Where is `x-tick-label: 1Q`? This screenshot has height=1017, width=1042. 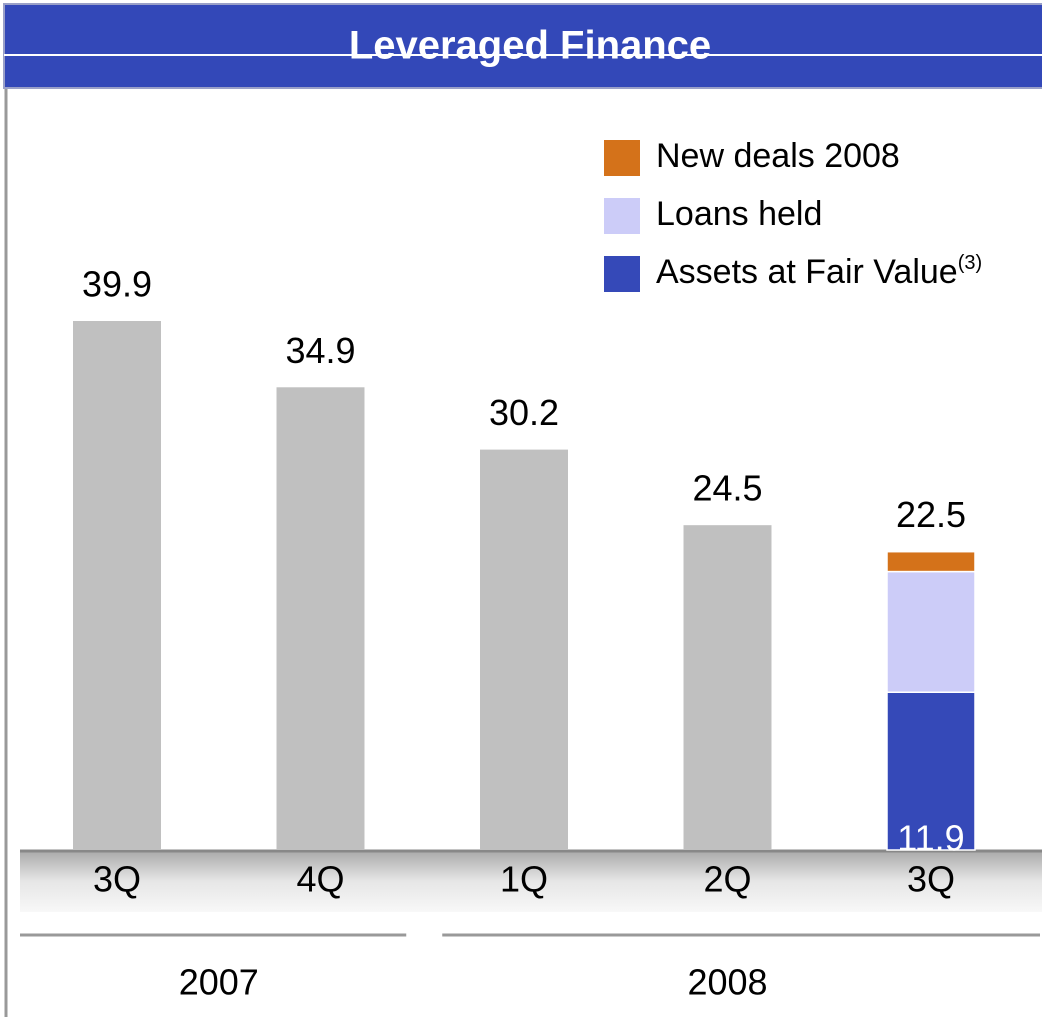
x-tick-label: 1Q is located at coordinates (524, 879).